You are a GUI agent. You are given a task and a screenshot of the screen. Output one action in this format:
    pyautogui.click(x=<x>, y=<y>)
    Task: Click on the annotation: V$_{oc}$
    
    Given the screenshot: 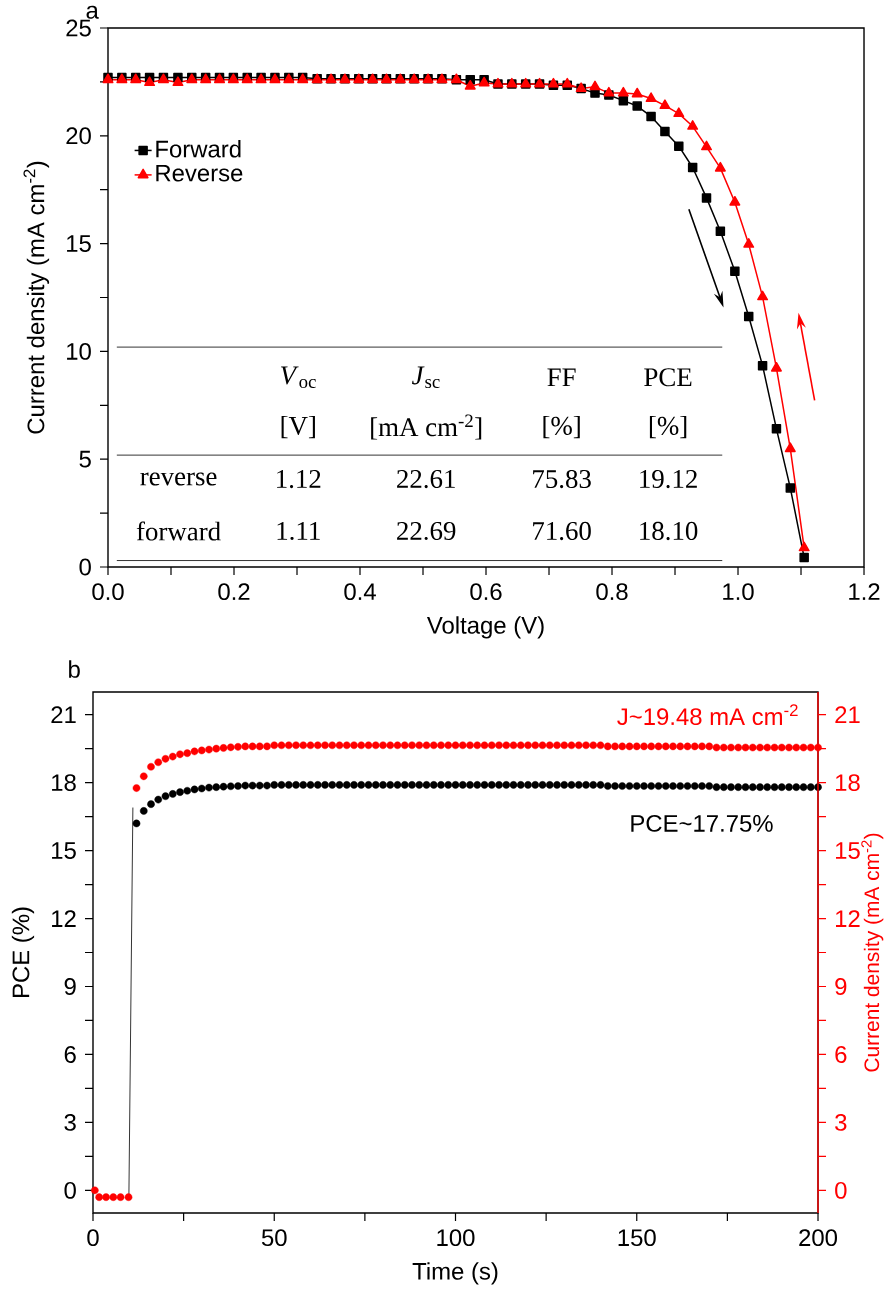 What is the action you would take?
    pyautogui.click(x=298, y=377)
    